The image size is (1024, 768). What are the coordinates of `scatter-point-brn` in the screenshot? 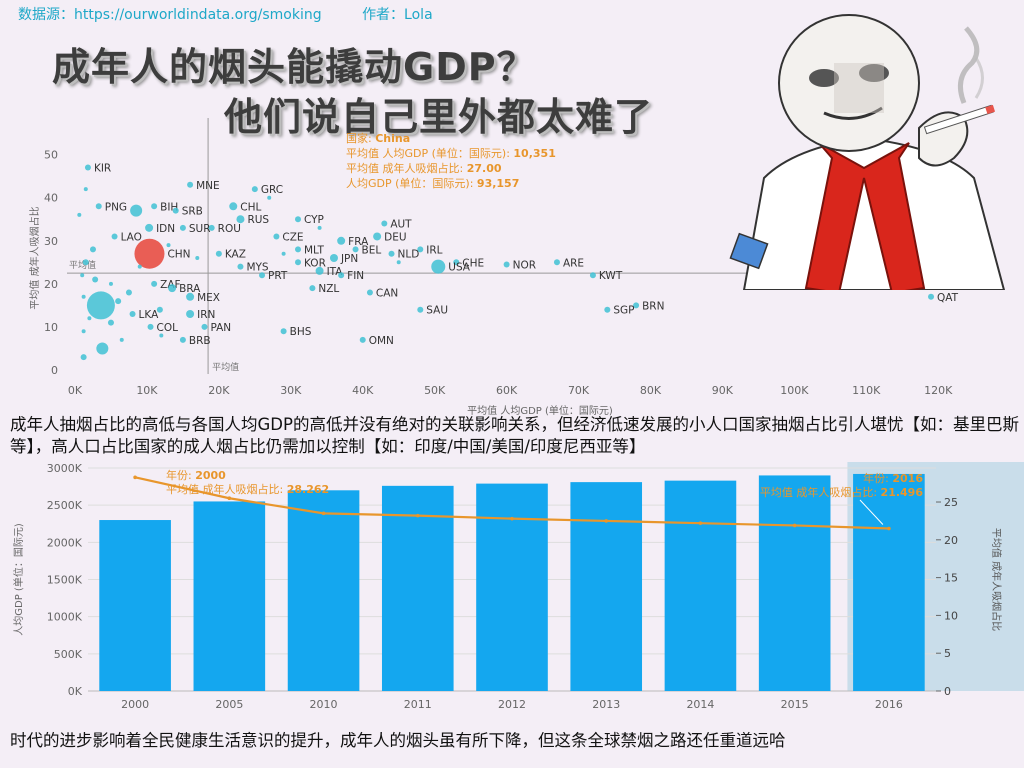 It's located at (636, 305).